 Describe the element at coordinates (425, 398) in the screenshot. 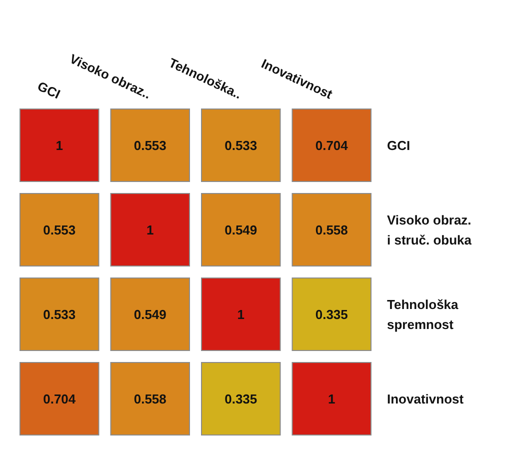

I see `y2-tick-label: Inovativnost` at that location.